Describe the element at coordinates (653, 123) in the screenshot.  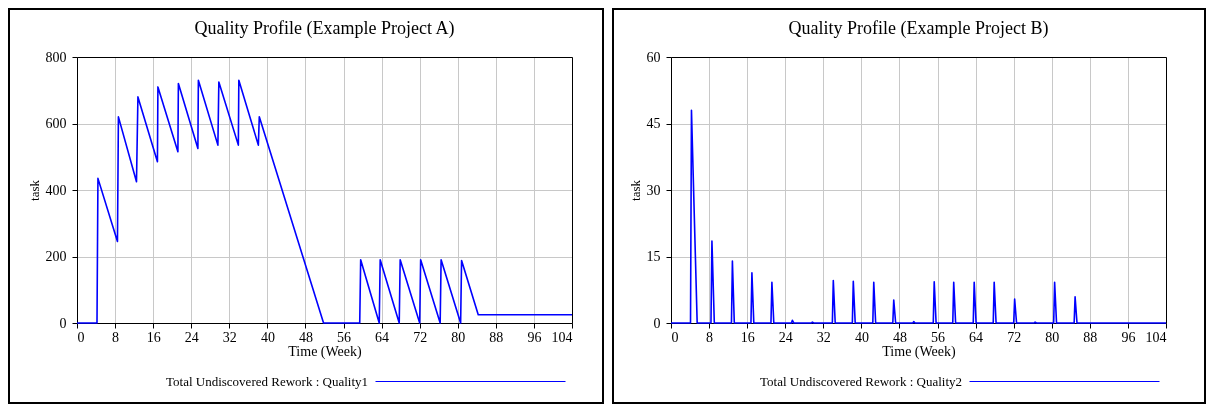
I see `y-tick-label: 45` at that location.